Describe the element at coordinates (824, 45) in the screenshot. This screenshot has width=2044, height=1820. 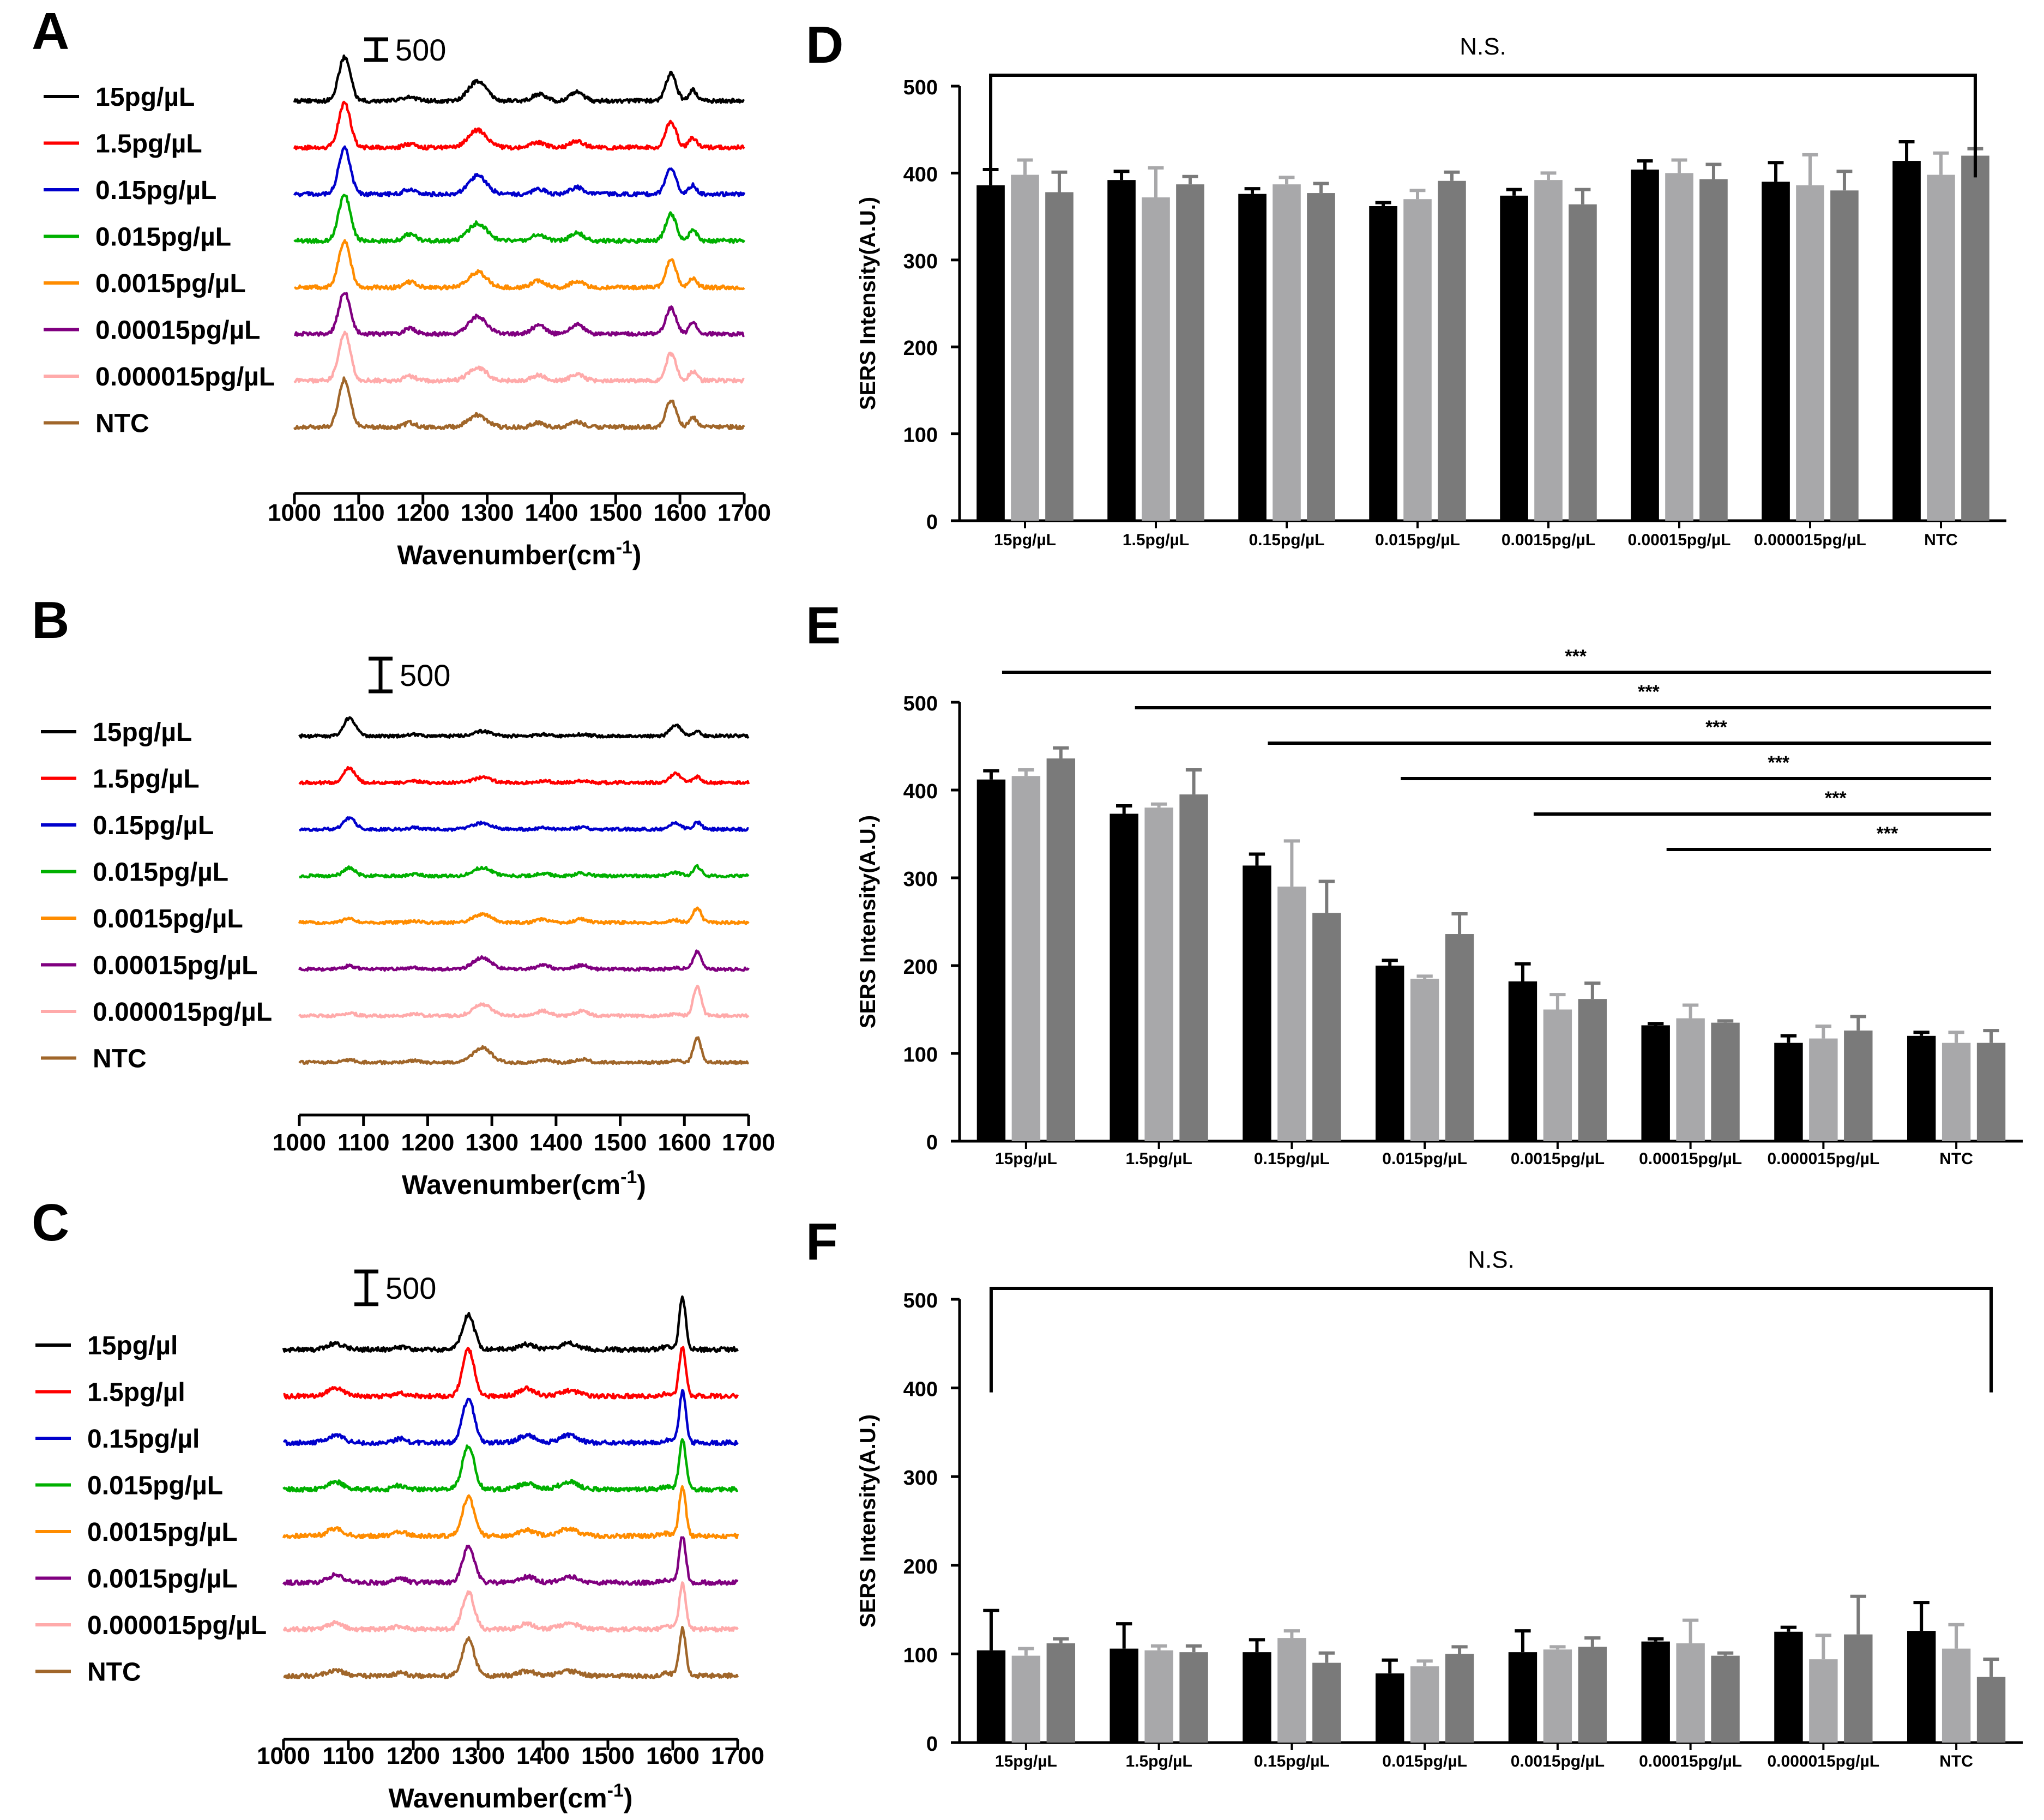
I see `panel-label: D` at that location.